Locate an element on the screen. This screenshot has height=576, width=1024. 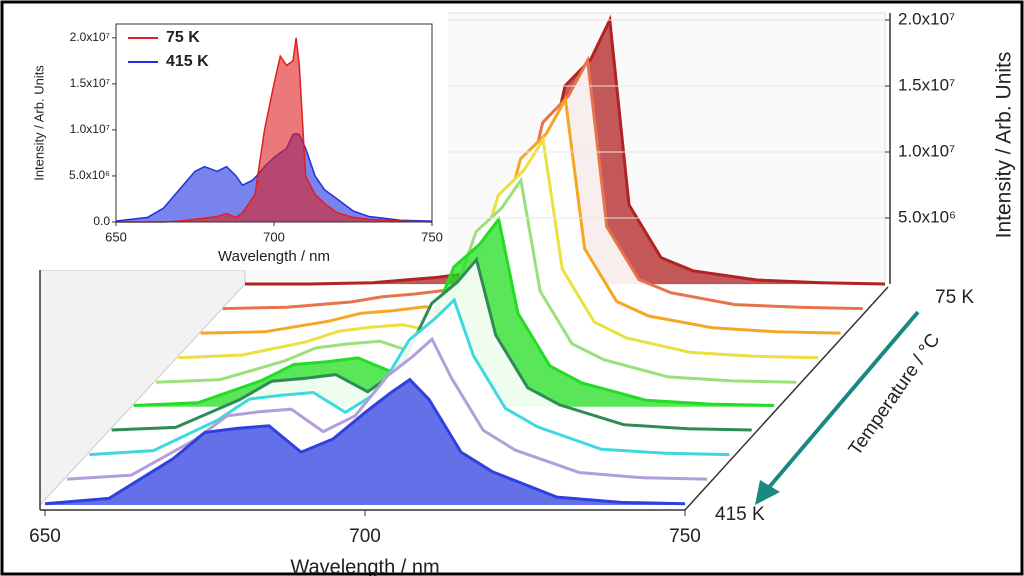
y-tick-label: 0.0 is located at coordinates (101, 221).